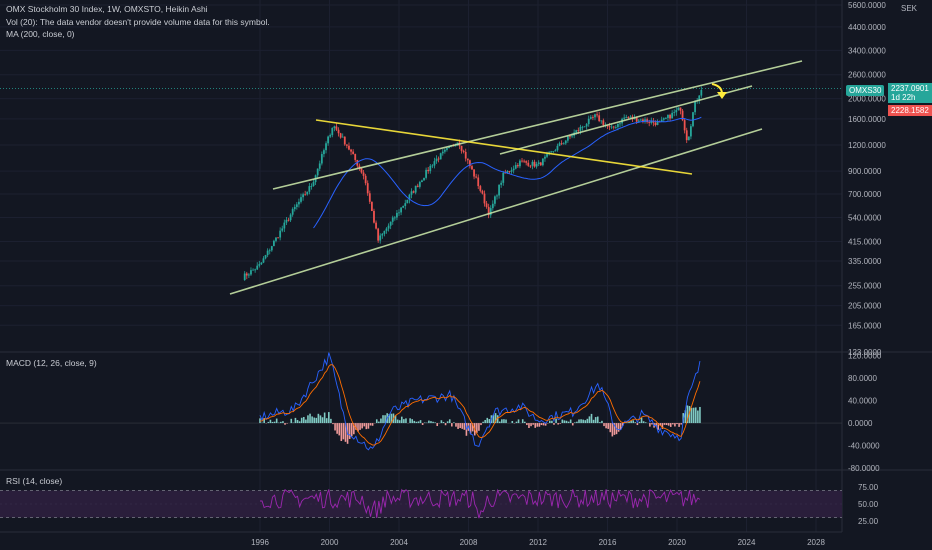  What do you see at coordinates (865, 241) in the screenshot?
I see `price-tick-label: 415.0000` at bounding box center [865, 241].